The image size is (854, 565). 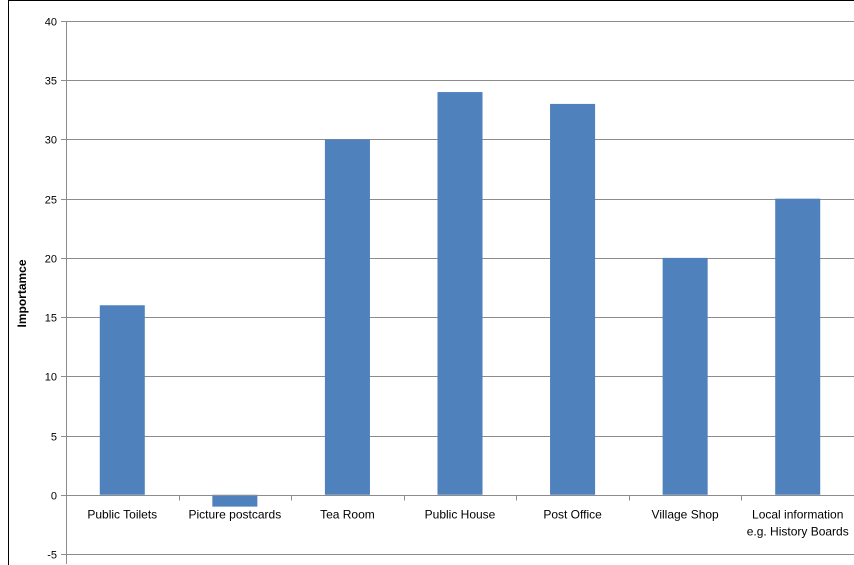 What do you see at coordinates (460, 515) in the screenshot?
I see `x-tick-label: Public House` at bounding box center [460, 515].